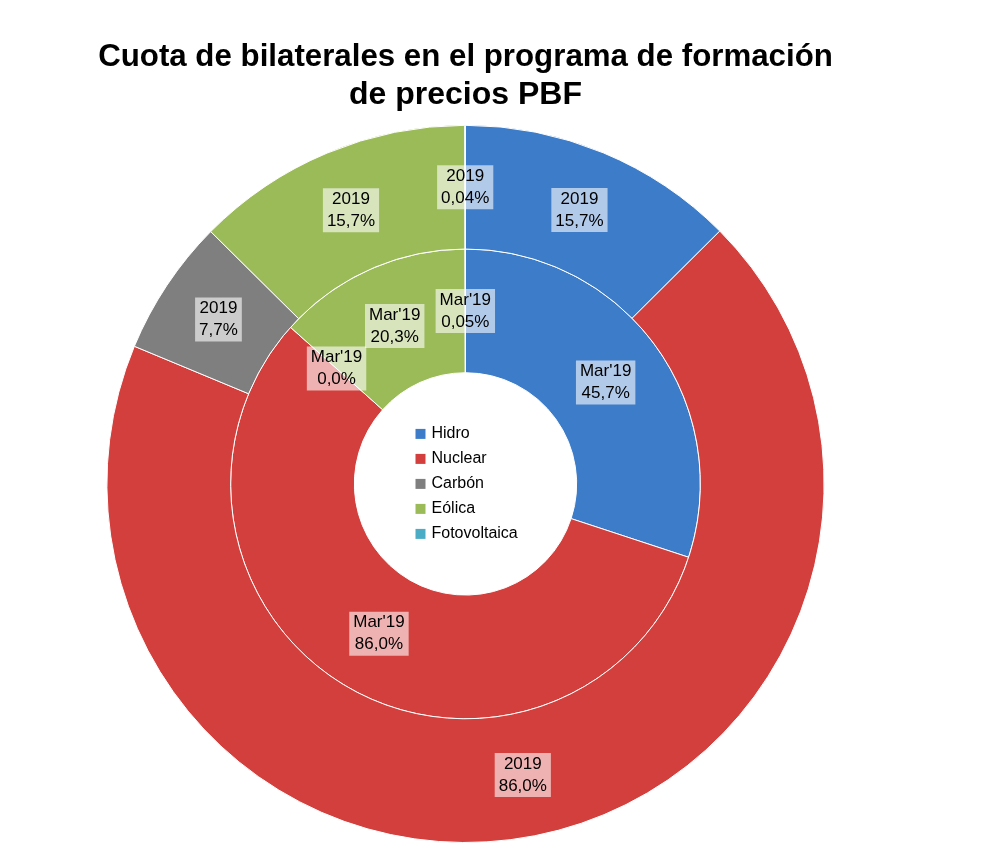  Describe the element at coordinates (474, 533) in the screenshot. I see `legend-label: Fotovoltaica` at that location.